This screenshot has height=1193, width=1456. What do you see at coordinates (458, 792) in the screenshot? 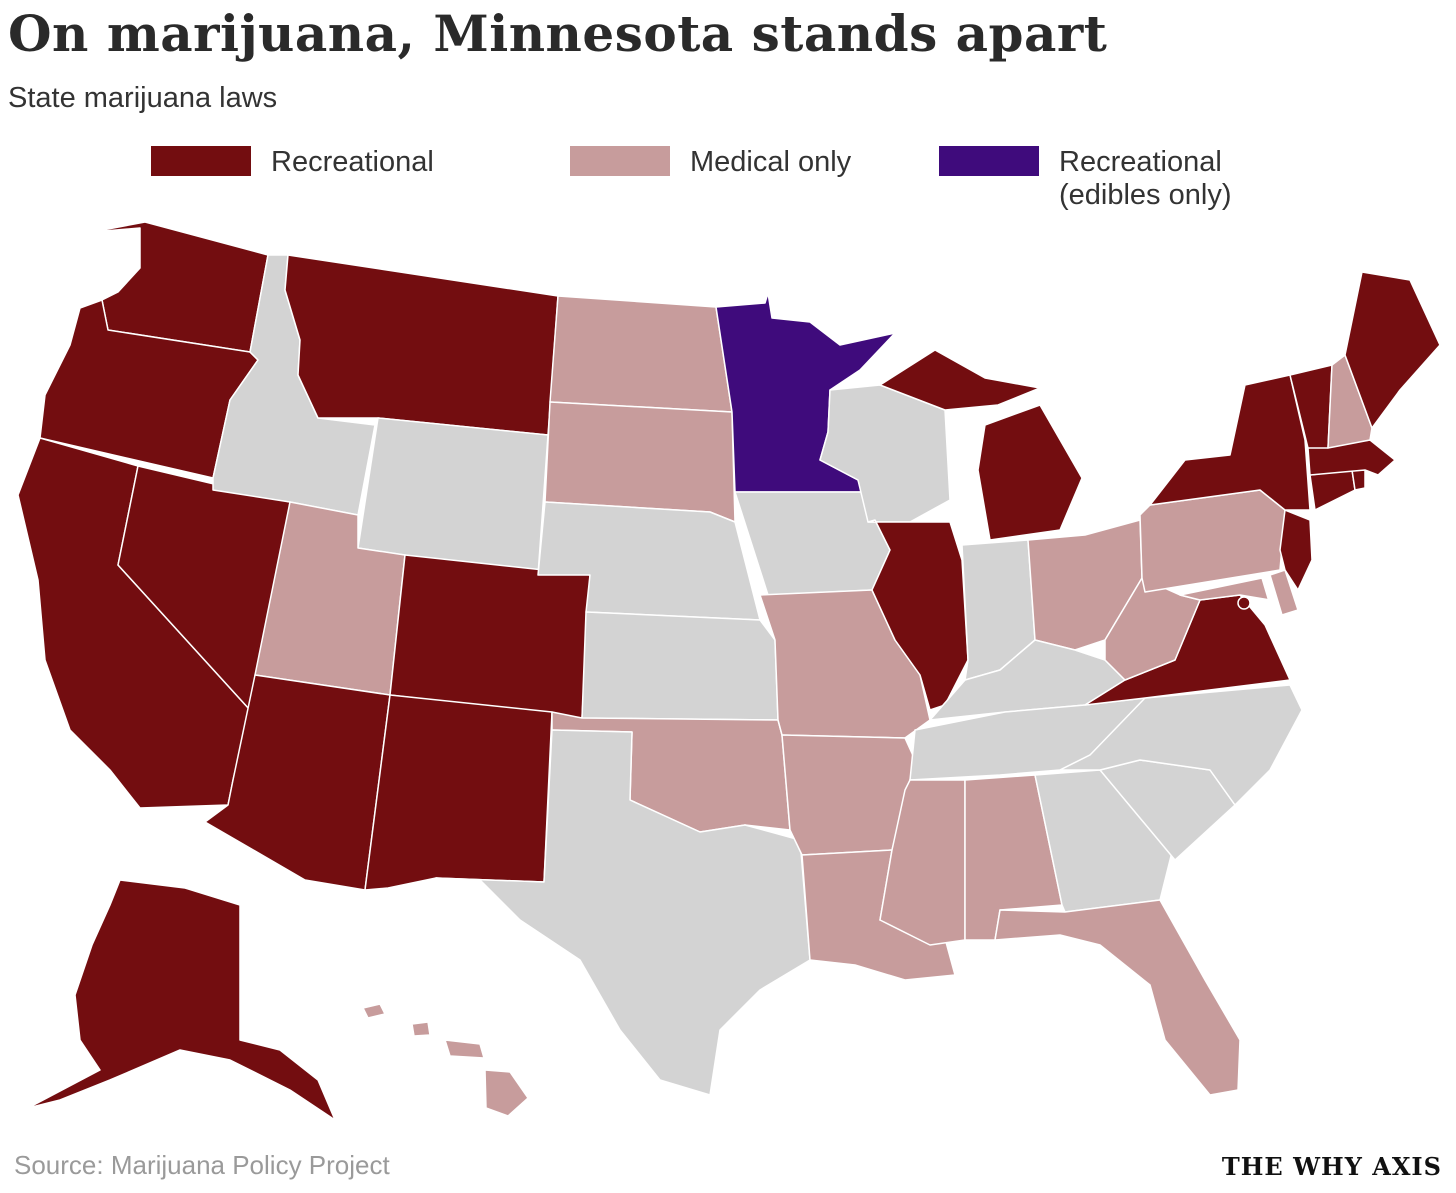
I see `state-new-mexico` at bounding box center [458, 792].